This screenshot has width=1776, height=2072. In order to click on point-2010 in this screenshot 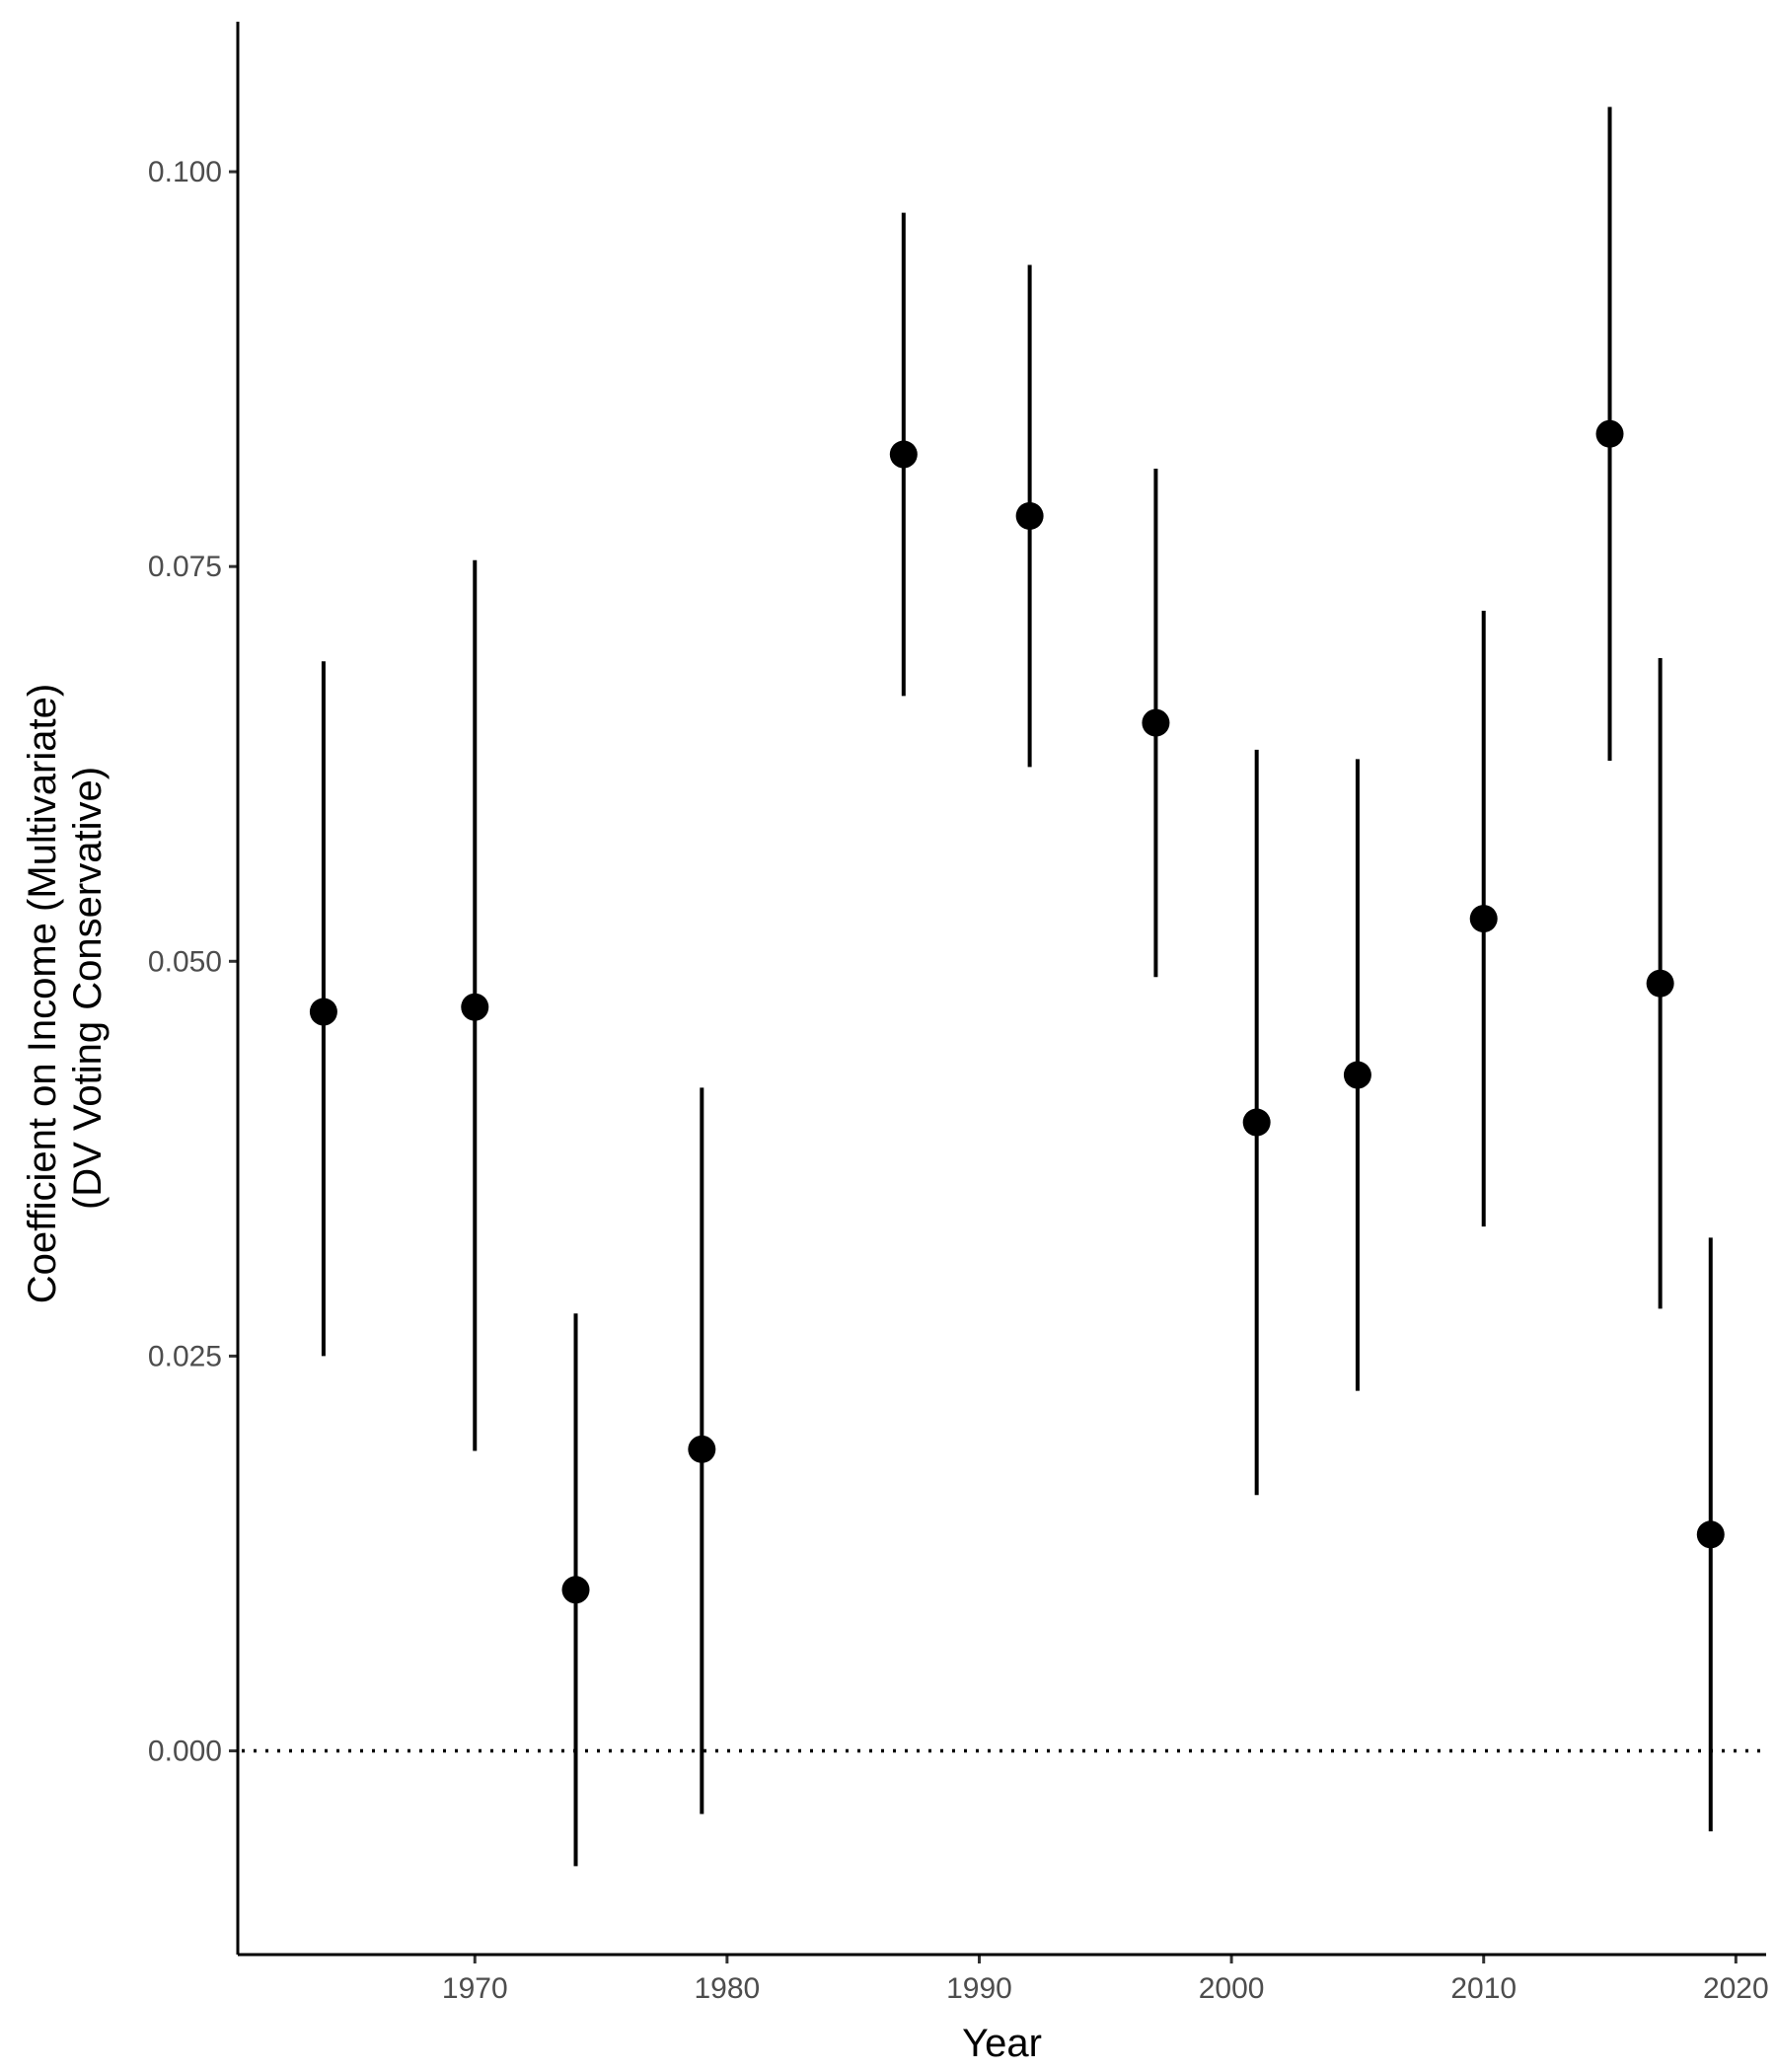, I will do `click(1484, 919)`.